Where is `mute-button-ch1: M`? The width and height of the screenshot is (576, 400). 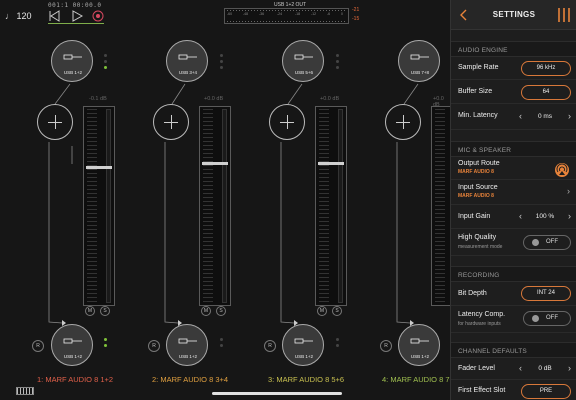
mute-button-ch1: M is located at coordinates (90, 311).